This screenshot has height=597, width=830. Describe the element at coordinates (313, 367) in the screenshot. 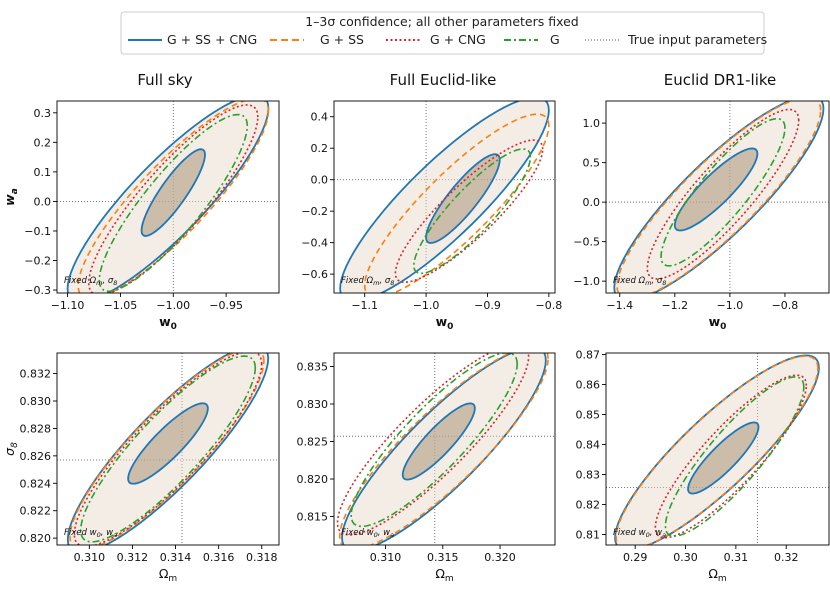

I see `y-tick-label: 0.835` at that location.